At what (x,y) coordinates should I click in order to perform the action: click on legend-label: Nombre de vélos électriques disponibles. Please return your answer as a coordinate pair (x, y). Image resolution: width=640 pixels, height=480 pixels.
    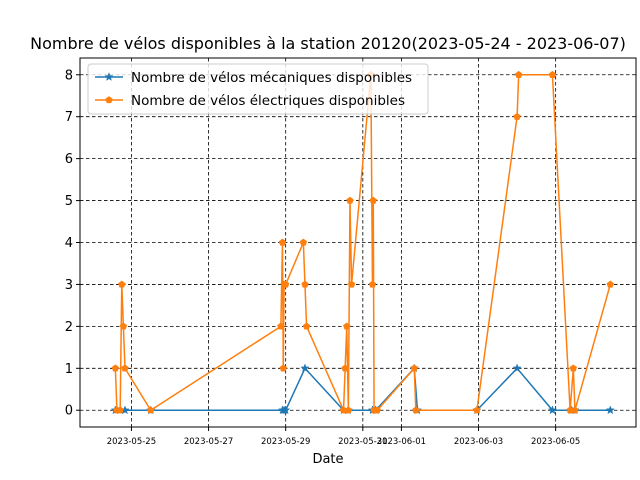
    Looking at the image, I should click on (268, 101).